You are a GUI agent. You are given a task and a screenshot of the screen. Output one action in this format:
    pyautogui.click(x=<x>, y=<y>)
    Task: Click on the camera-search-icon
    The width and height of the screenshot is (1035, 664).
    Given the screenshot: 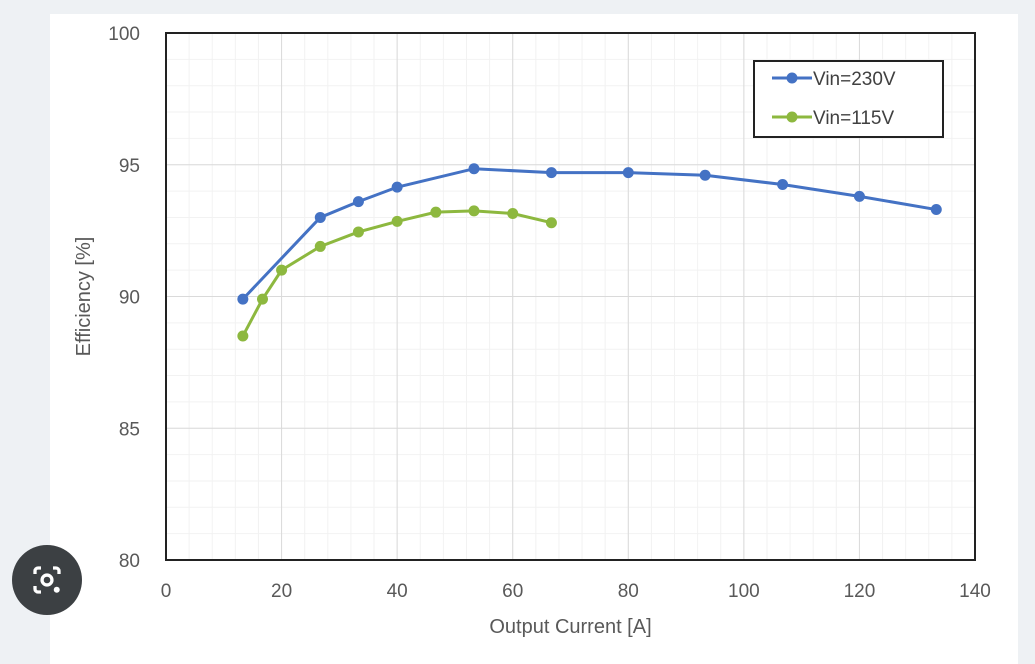 What is the action you would take?
    pyautogui.click(x=47, y=580)
    